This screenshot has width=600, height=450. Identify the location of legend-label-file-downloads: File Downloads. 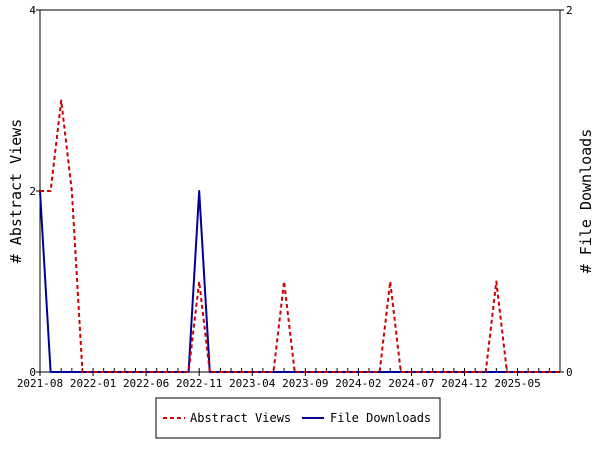
(380, 418).